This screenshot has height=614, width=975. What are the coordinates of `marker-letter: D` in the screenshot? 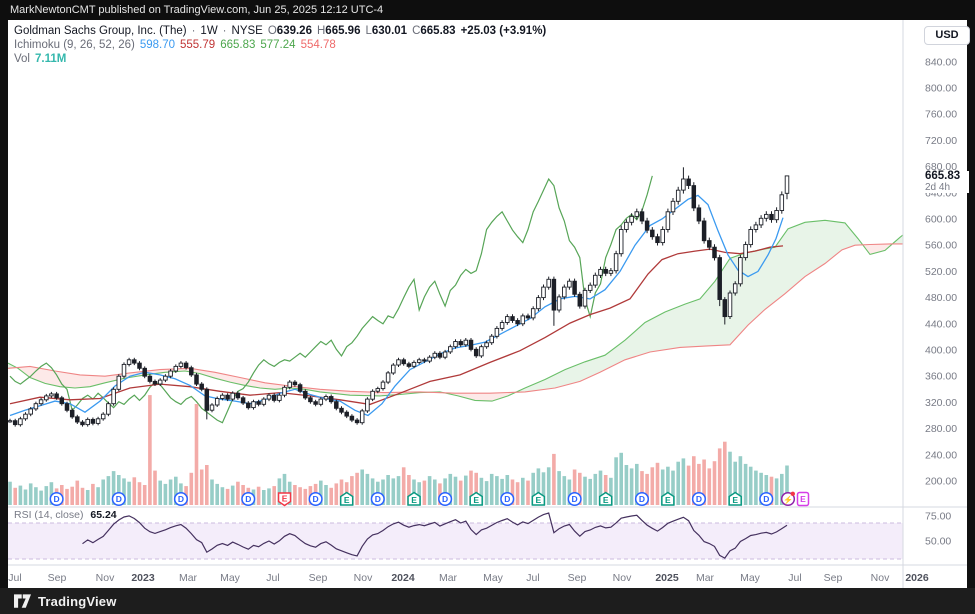 It's located at (575, 499).